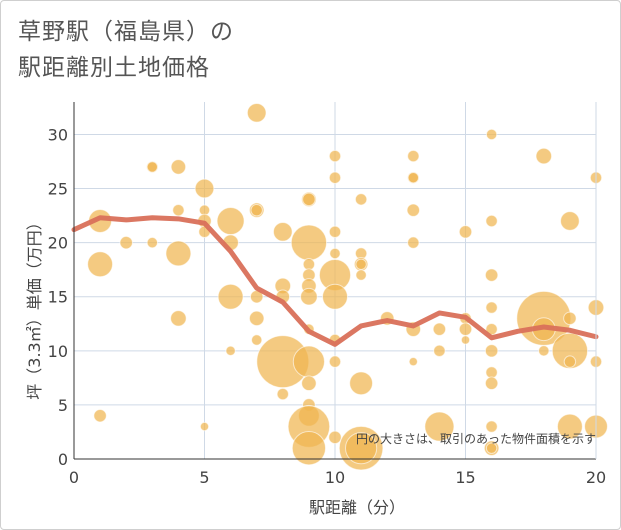 This screenshot has width=621, height=530. I want to click on y-tick-label: 30, so click(58, 134).